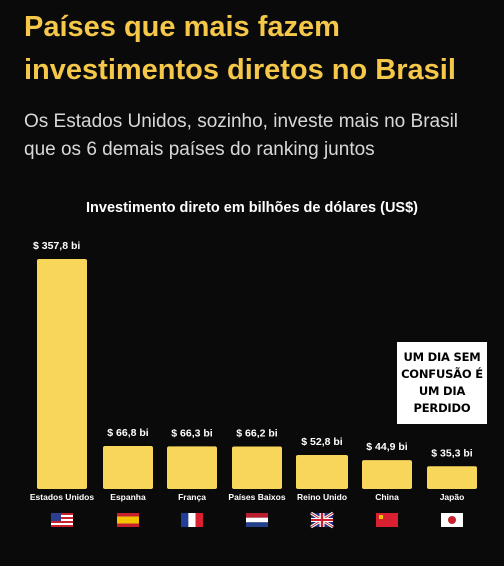 The width and height of the screenshot is (504, 566). I want to click on flag-uk-icon, so click(322, 520).